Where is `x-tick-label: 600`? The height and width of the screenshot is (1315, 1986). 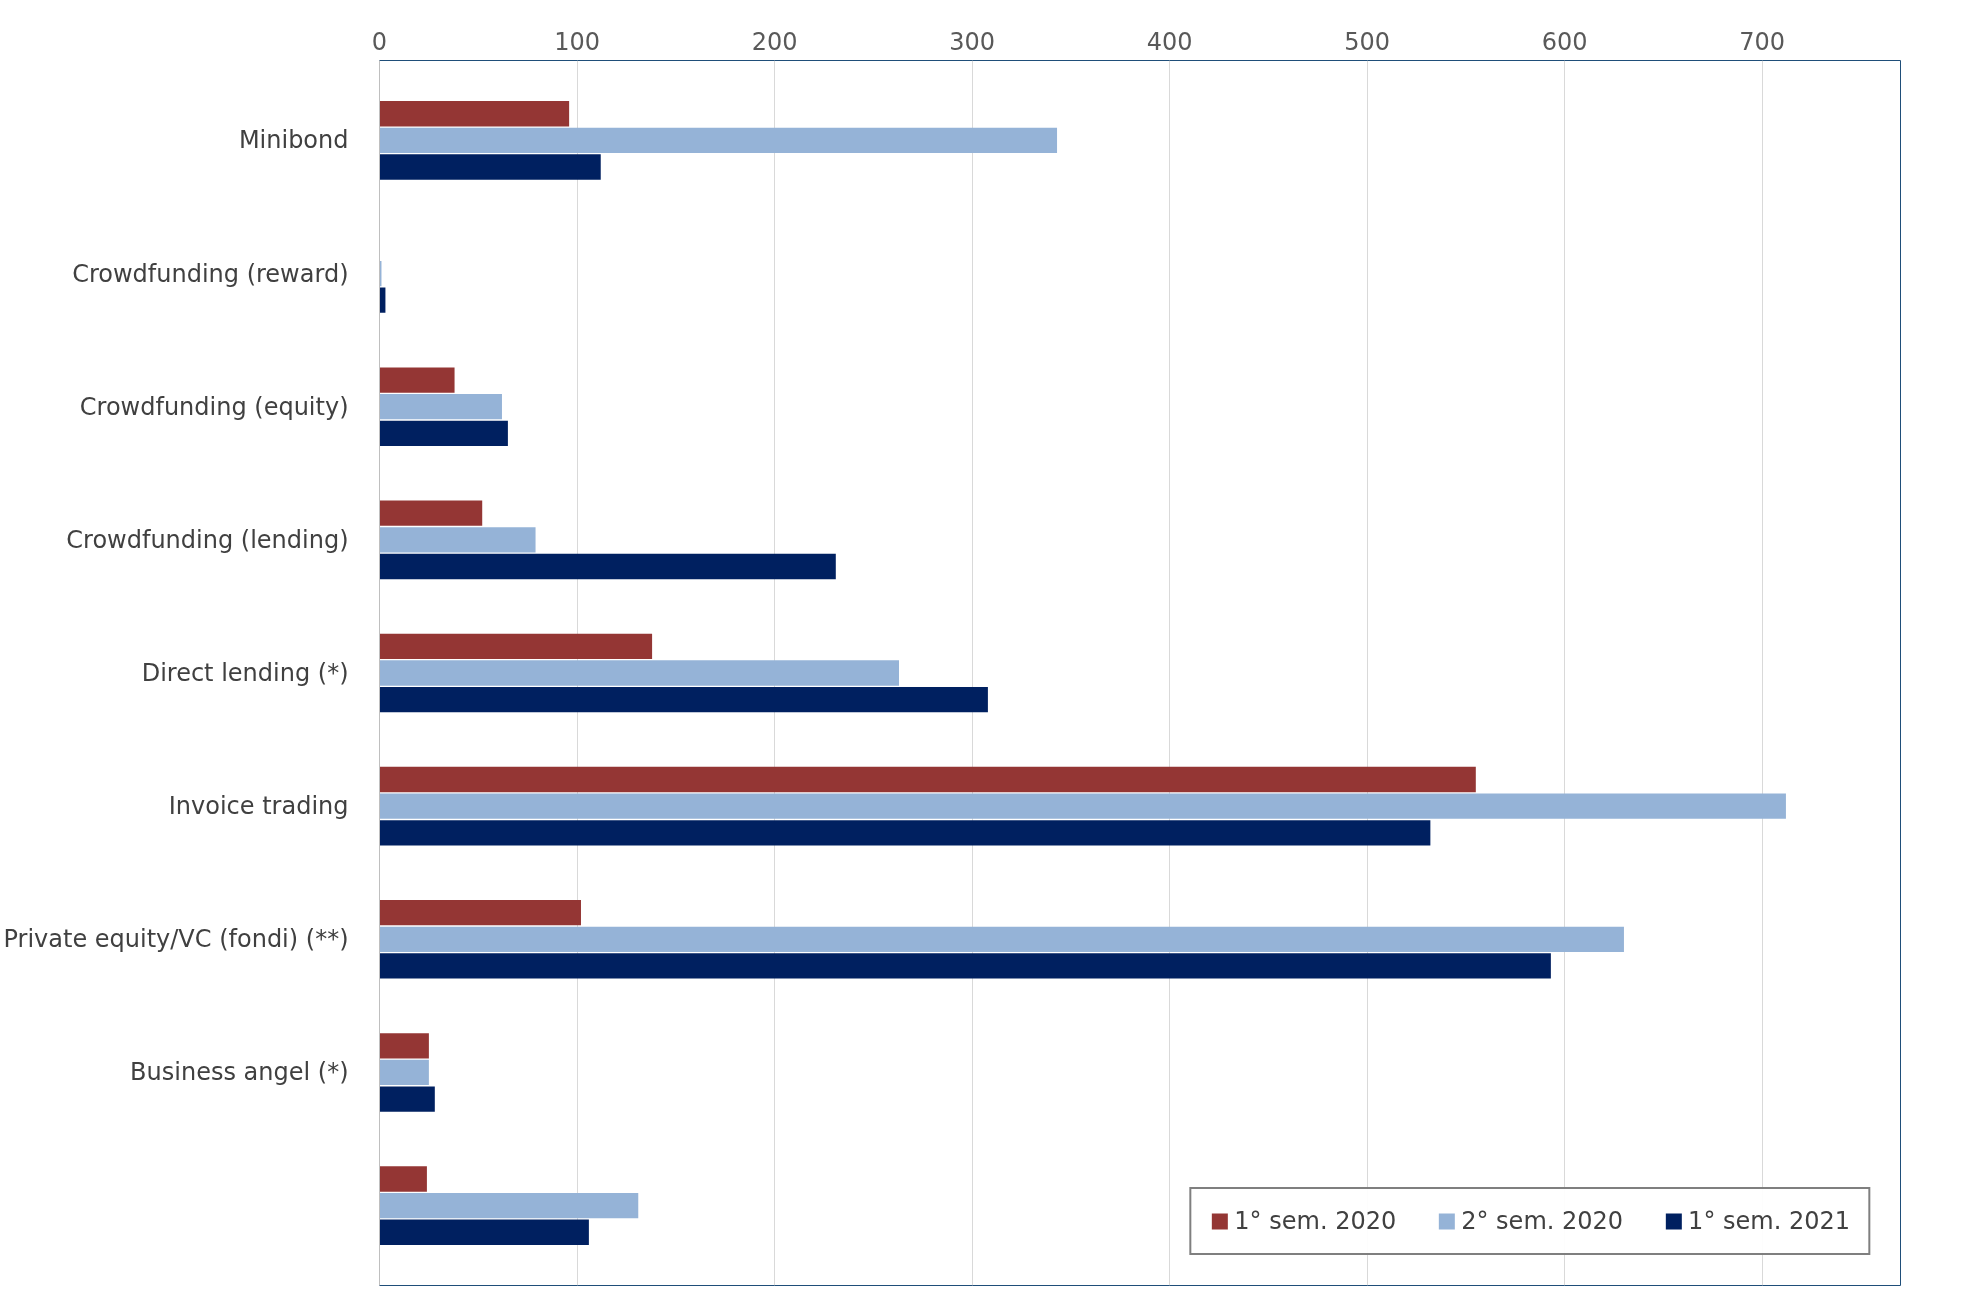 x-tick-label: 600 is located at coordinates (1564, 41).